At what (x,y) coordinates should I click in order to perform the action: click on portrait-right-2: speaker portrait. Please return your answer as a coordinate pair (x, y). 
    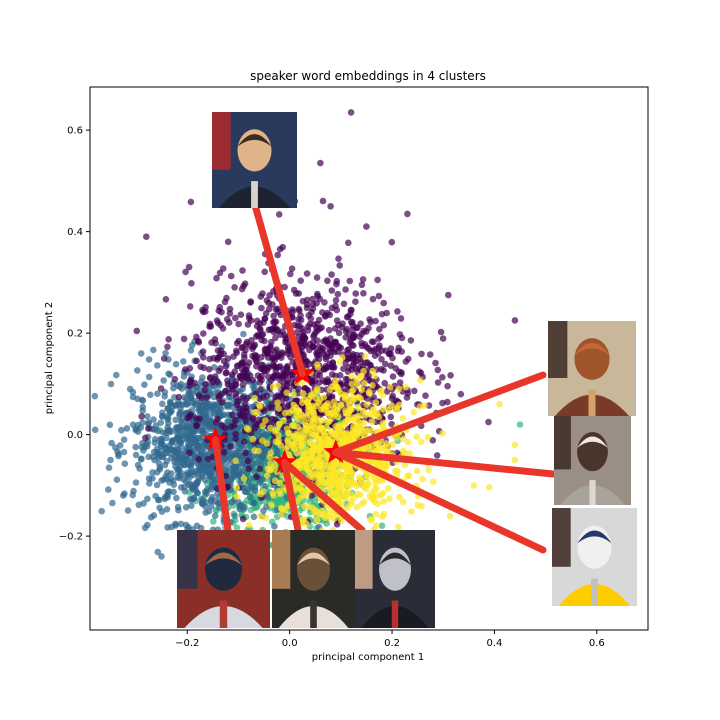
    Looking at the image, I should click on (592, 460).